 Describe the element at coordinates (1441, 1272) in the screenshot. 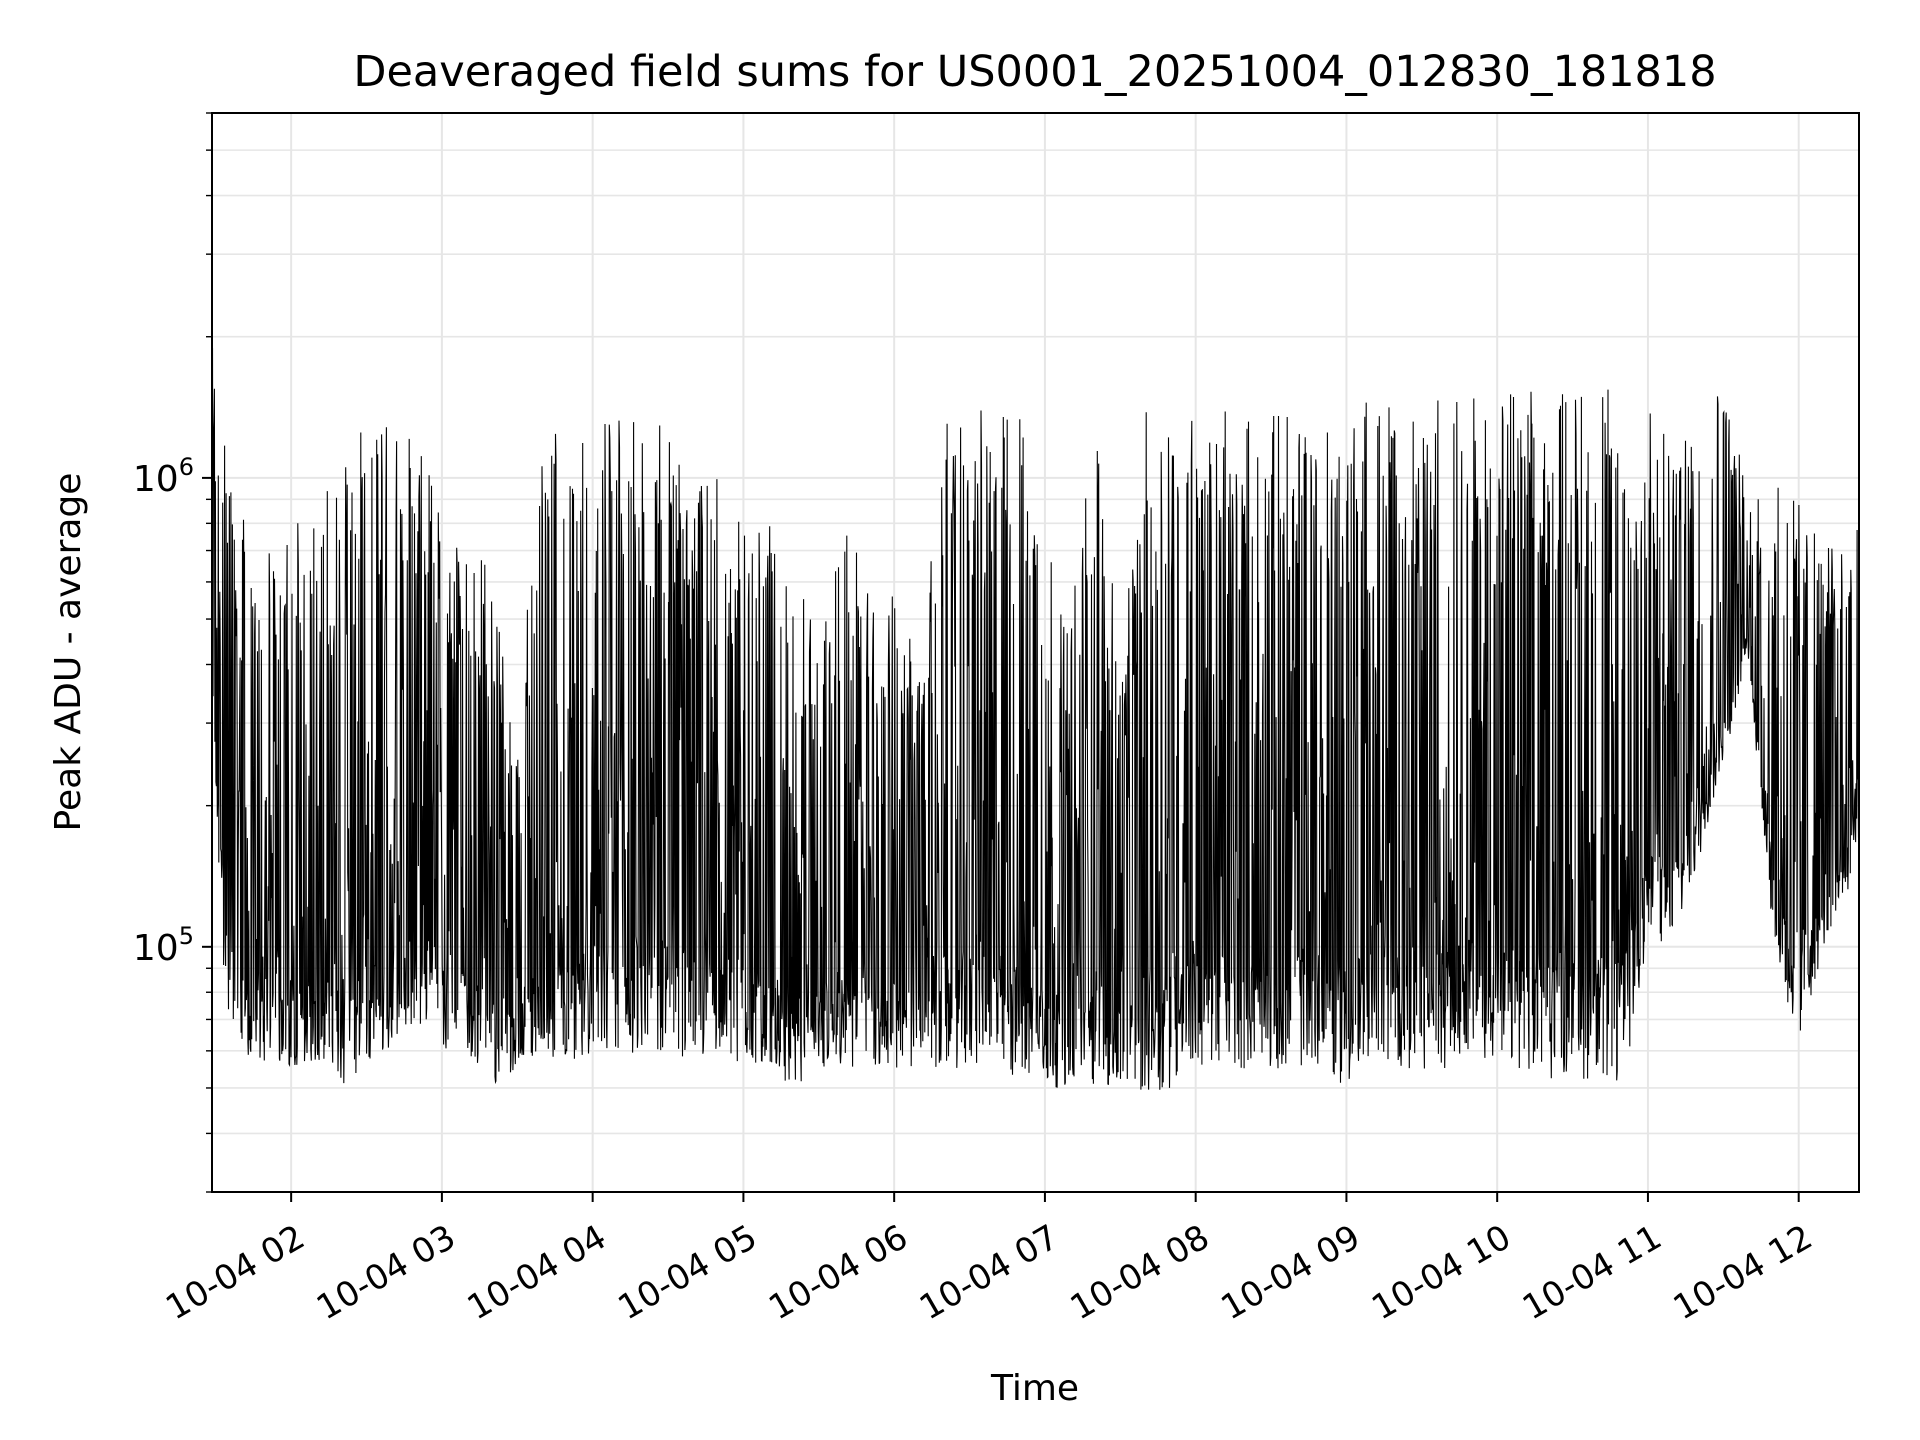

I see `x-tick-label: 10-04 10` at that location.